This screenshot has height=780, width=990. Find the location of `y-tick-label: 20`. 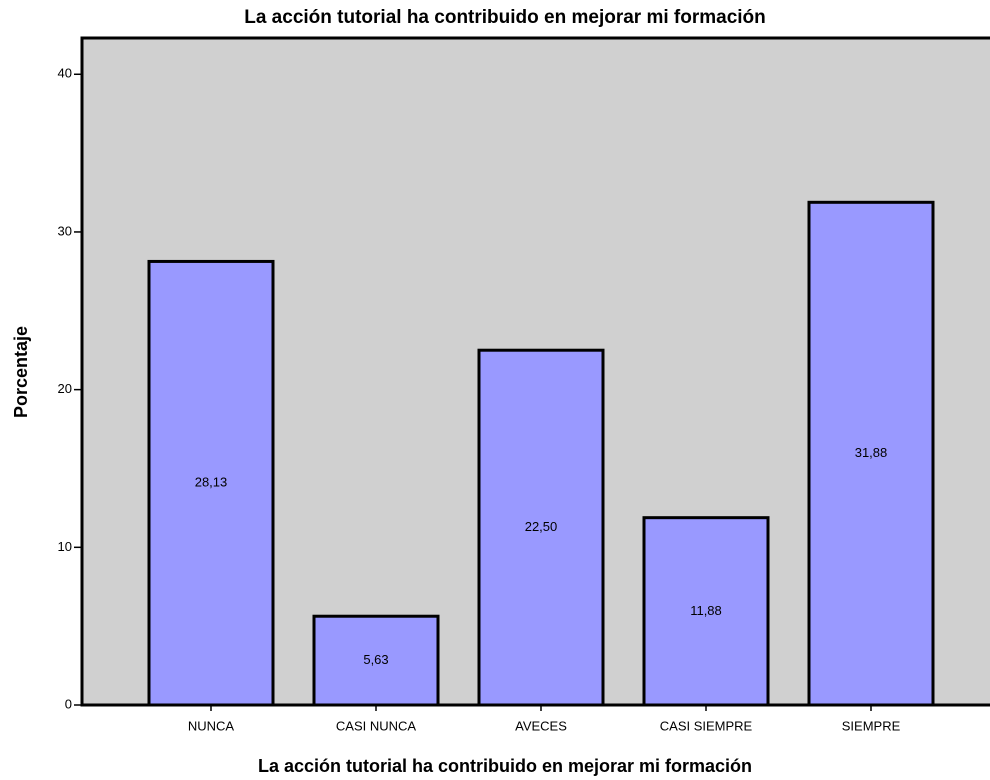

y-tick-label: 20 is located at coordinates (65, 388).